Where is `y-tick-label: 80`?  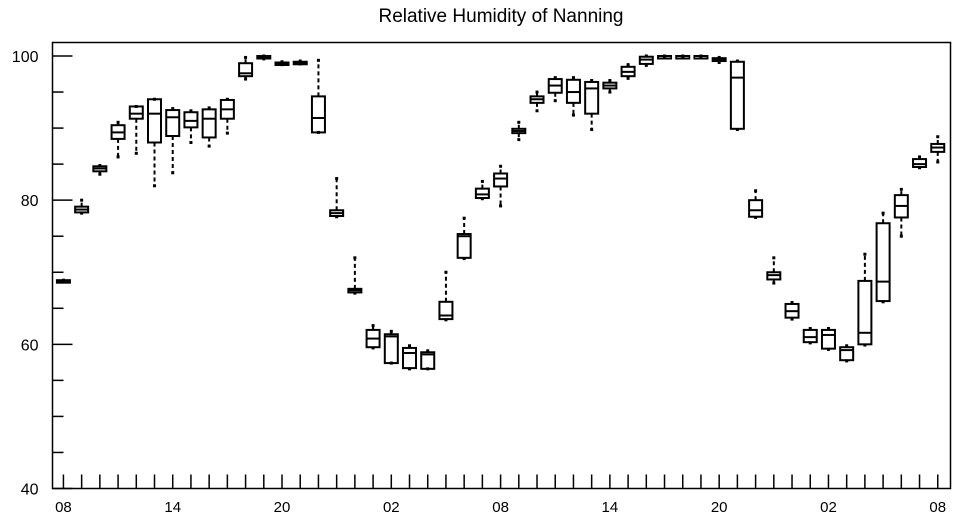 y-tick-label: 80 is located at coordinates (30, 201).